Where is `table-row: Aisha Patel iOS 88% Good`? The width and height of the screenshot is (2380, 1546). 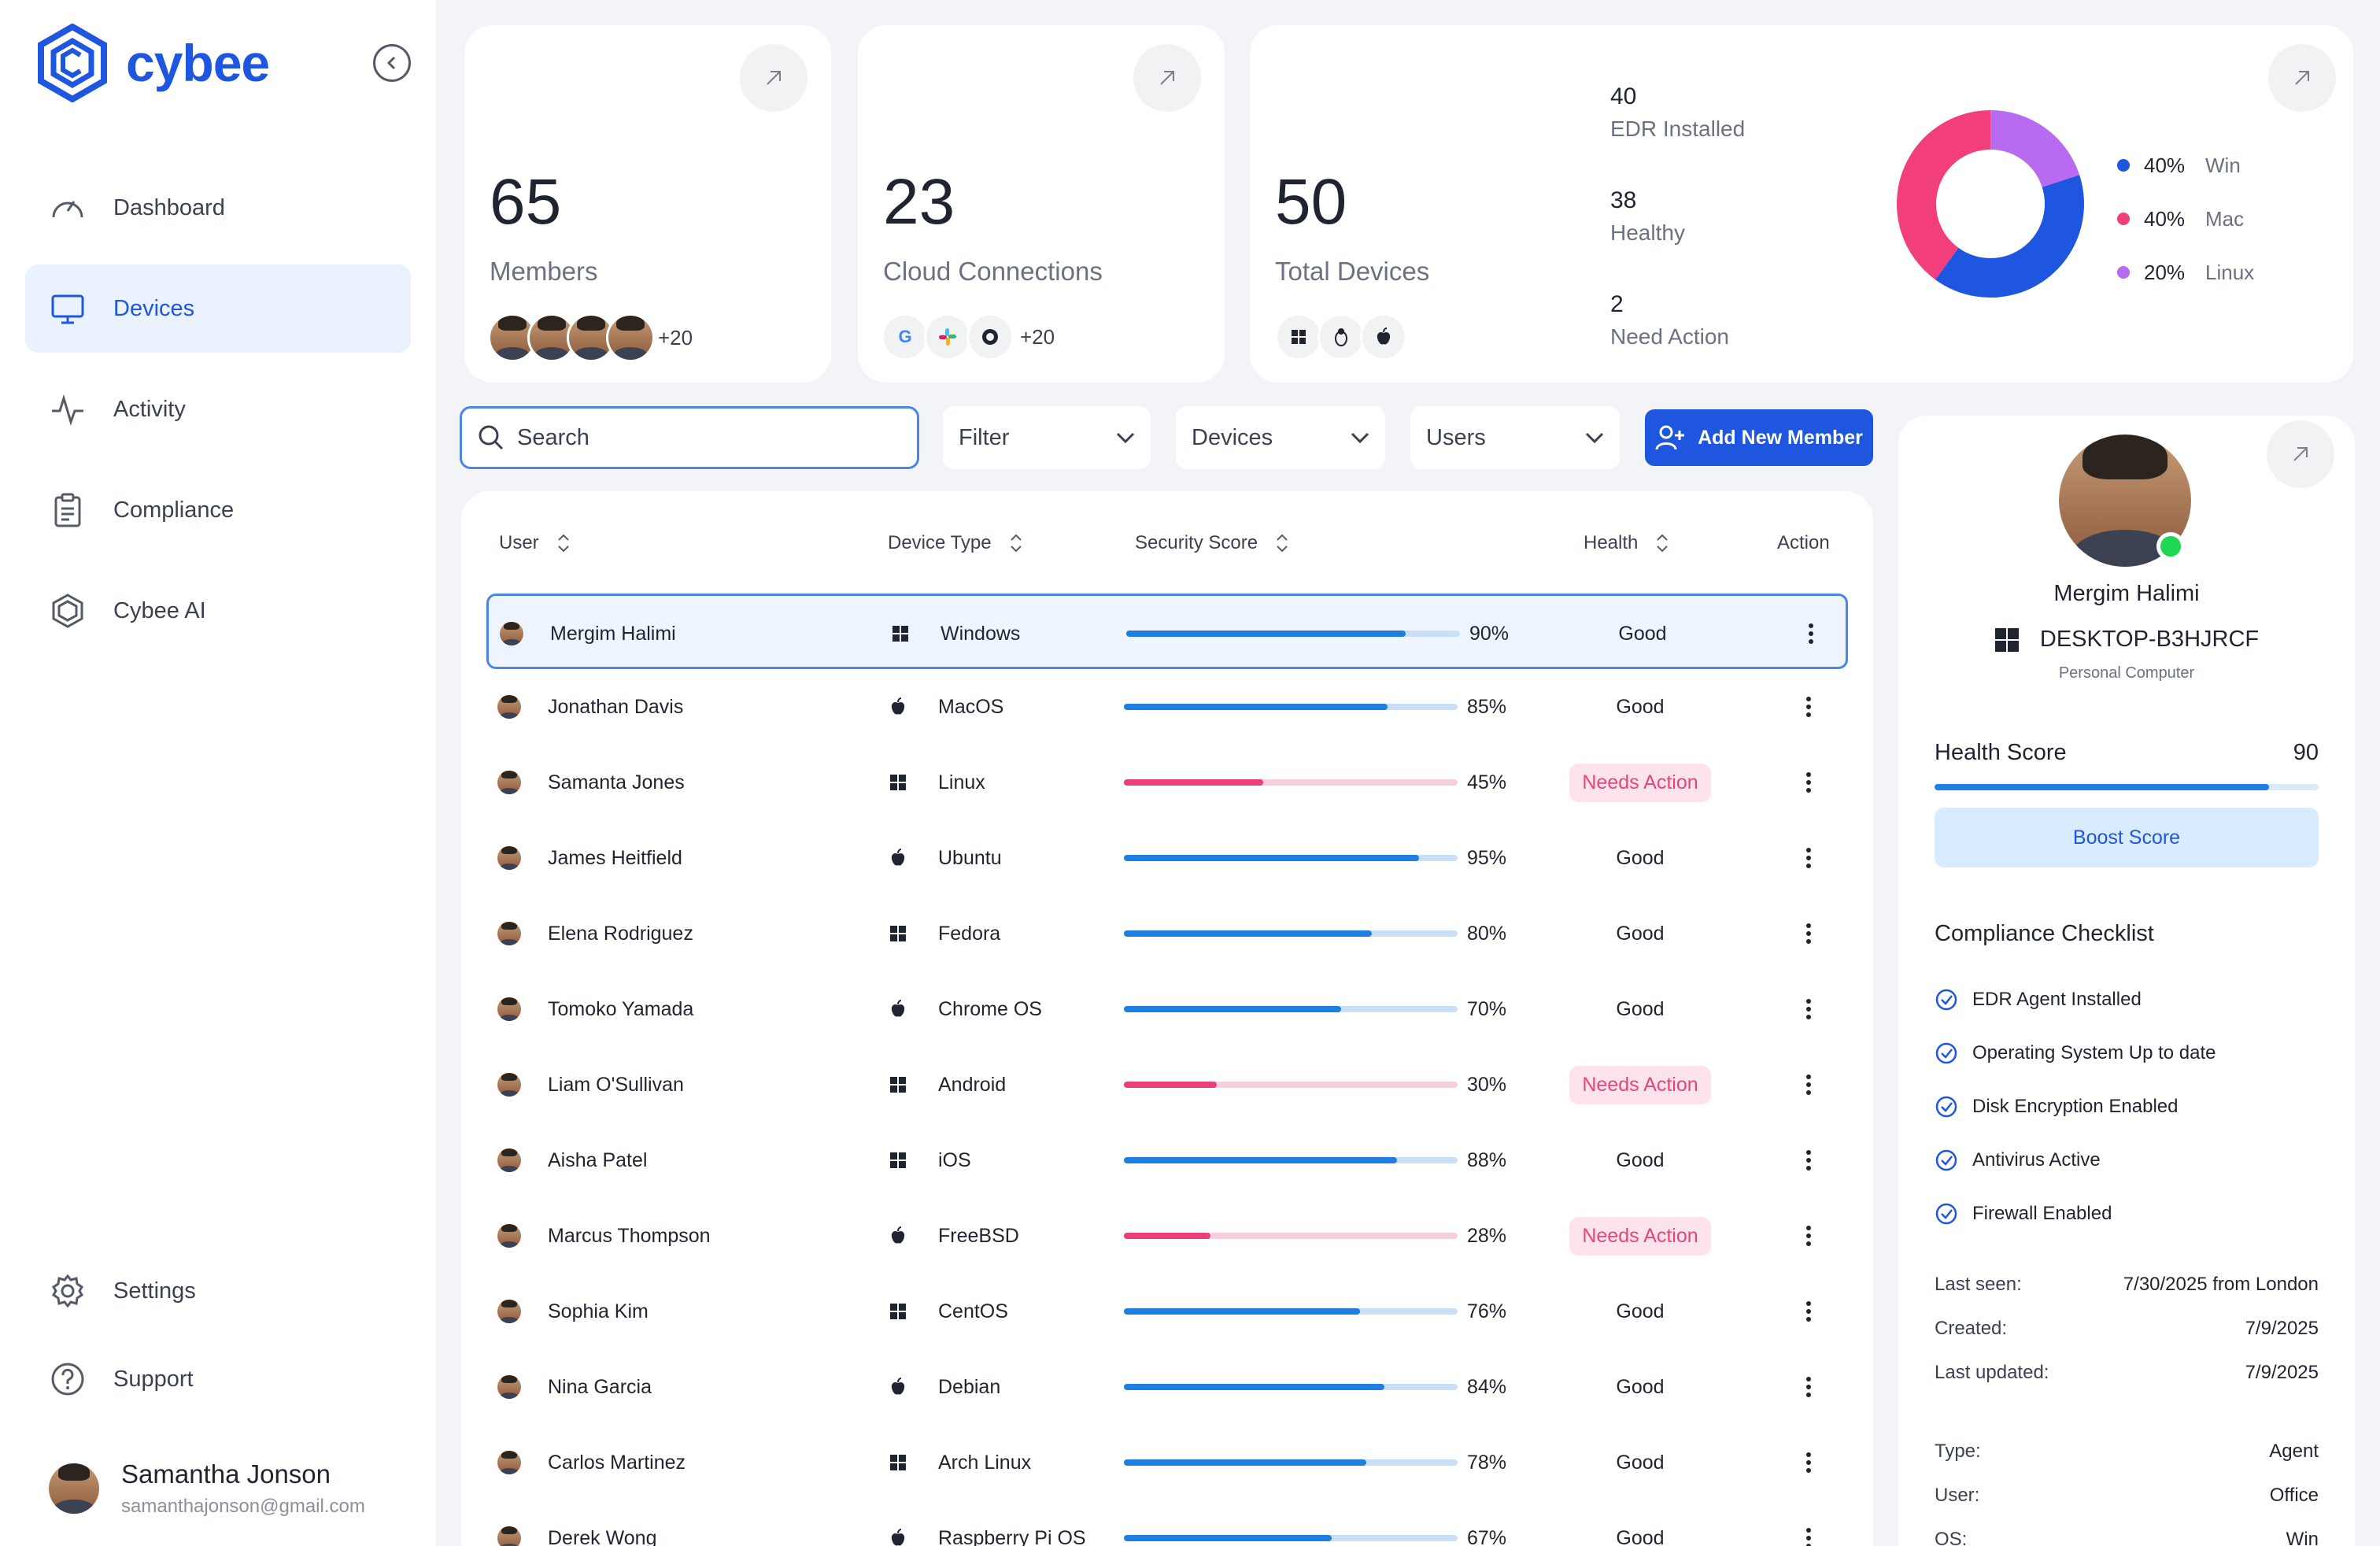 table-row: Aisha Patel iOS 88% Good is located at coordinates (1167, 1160).